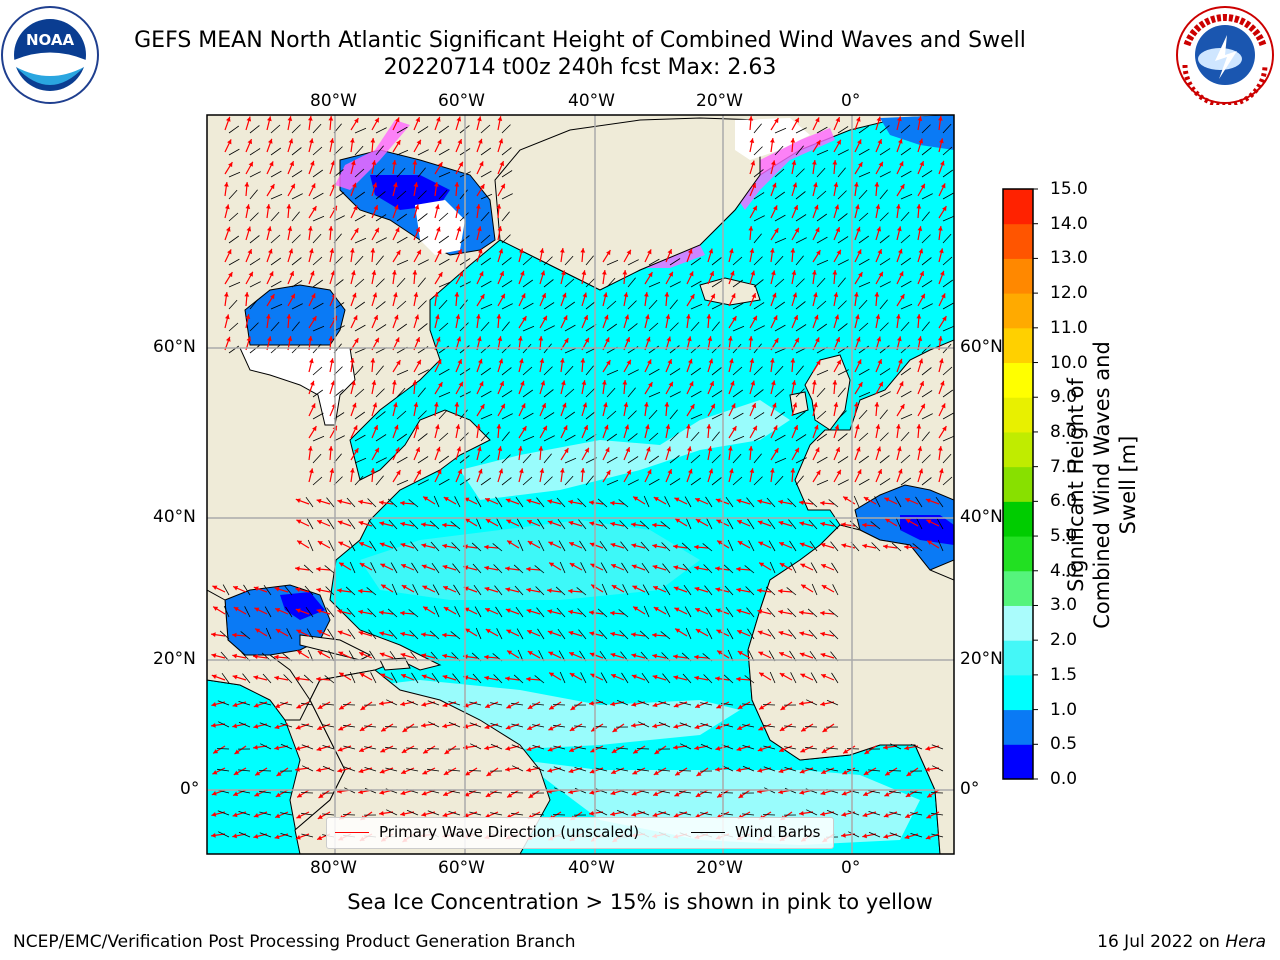 The image size is (1280, 960). What do you see at coordinates (1064, 570) in the screenshot?
I see `colorbar-tick-label: 4.0` at bounding box center [1064, 570].